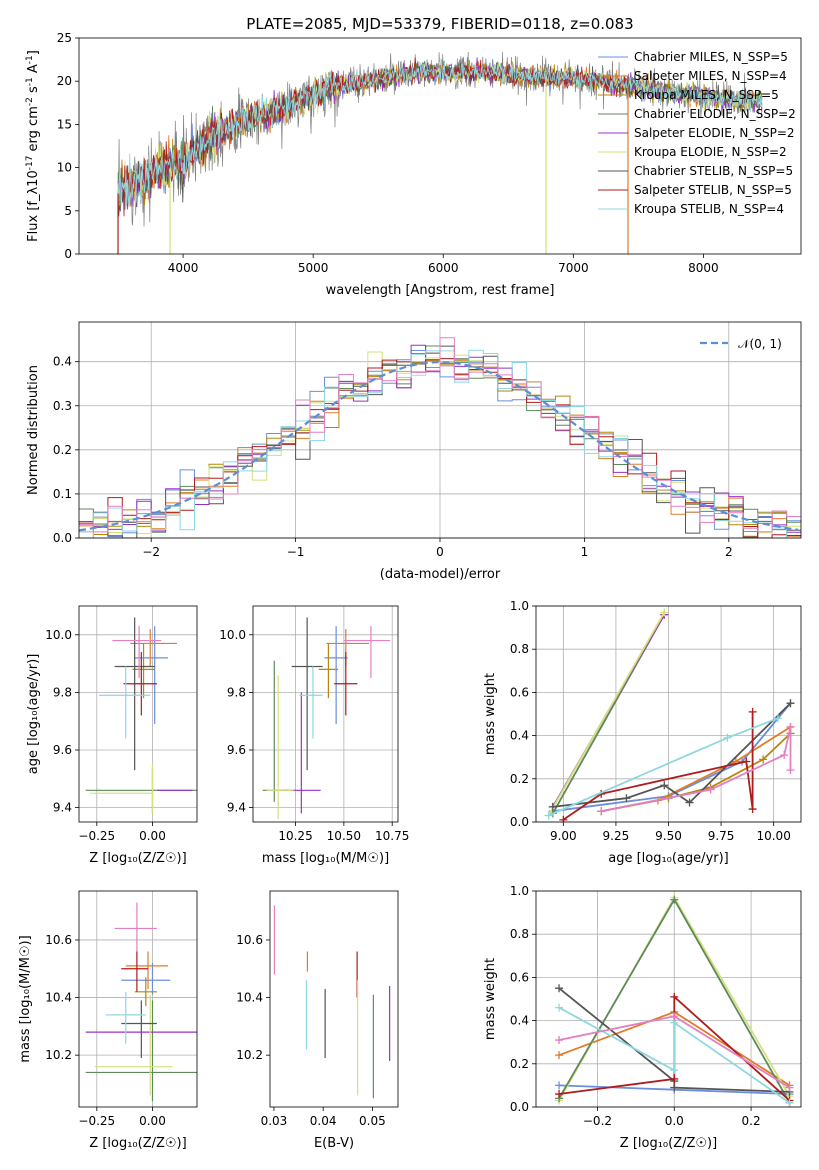 This screenshot has width=819, height=1170. I want to click on y-tick-label: 0.6, so click(519, 692).